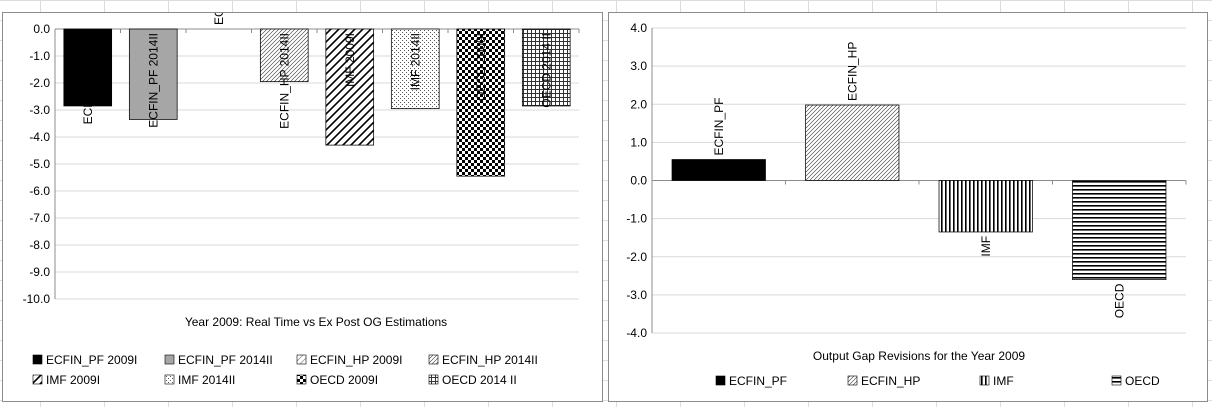 The width and height of the screenshot is (1212, 407). What do you see at coordinates (985, 206) in the screenshot?
I see `bar-imf` at bounding box center [985, 206].